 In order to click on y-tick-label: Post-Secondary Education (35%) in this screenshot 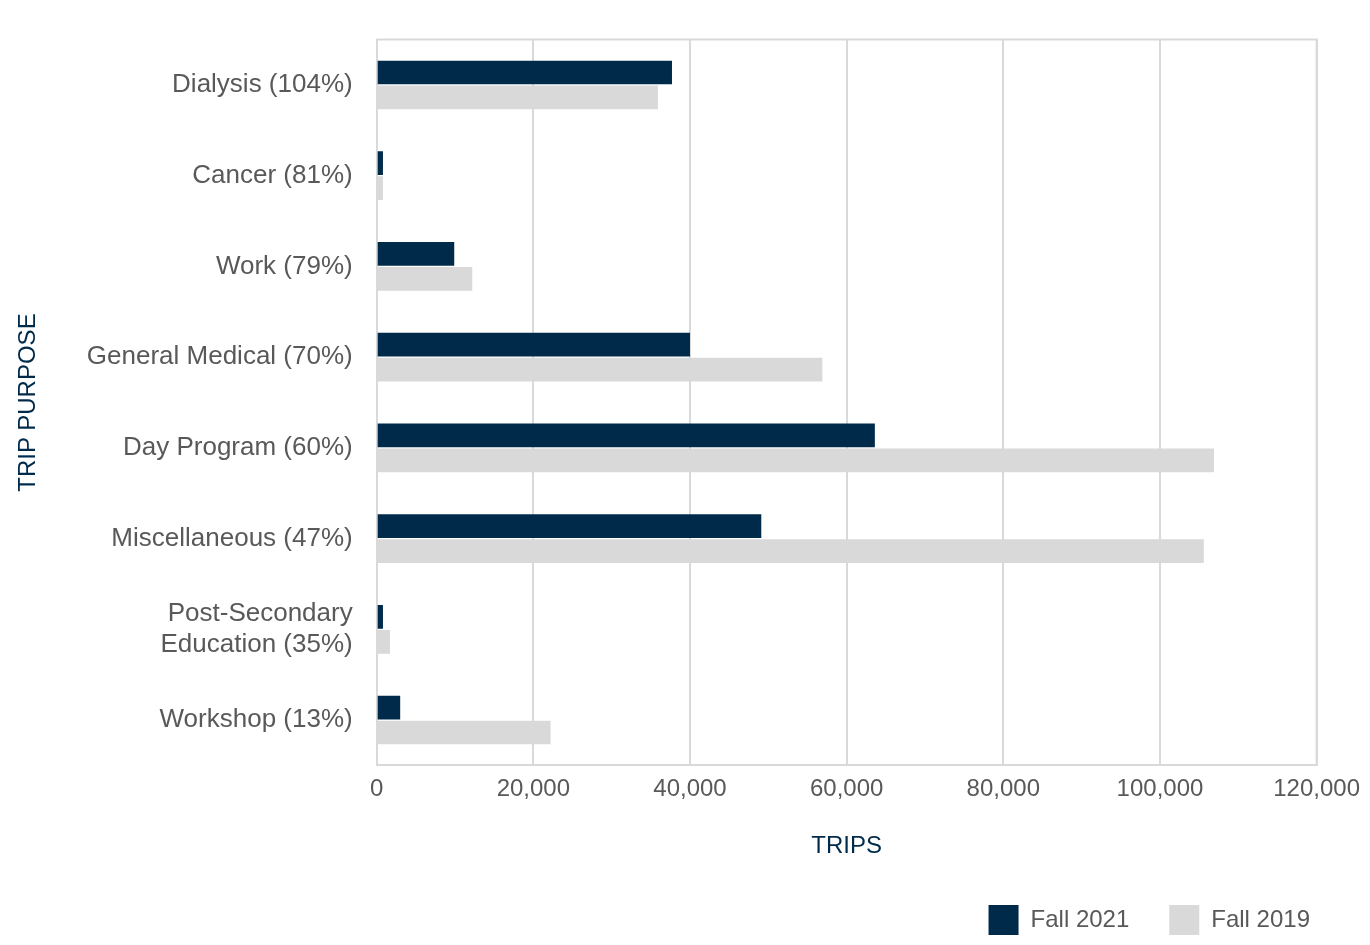, I will do `click(256, 627)`.